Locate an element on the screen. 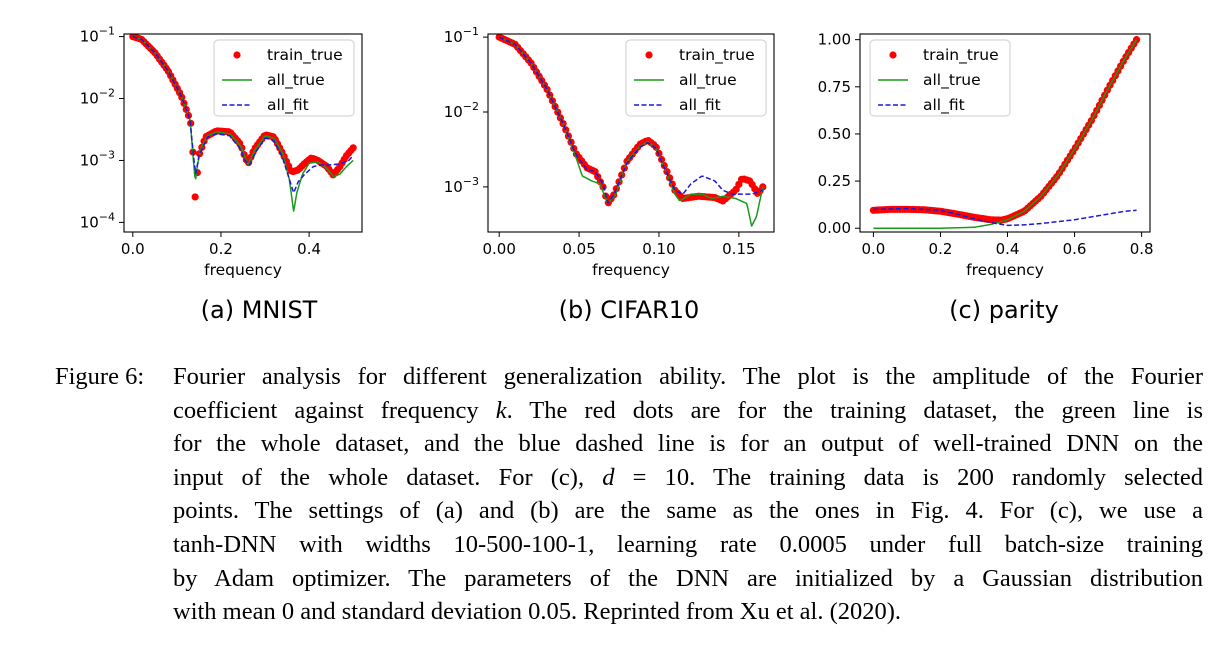  panel-caption: (b) CIFAR10 is located at coordinates (629, 310).